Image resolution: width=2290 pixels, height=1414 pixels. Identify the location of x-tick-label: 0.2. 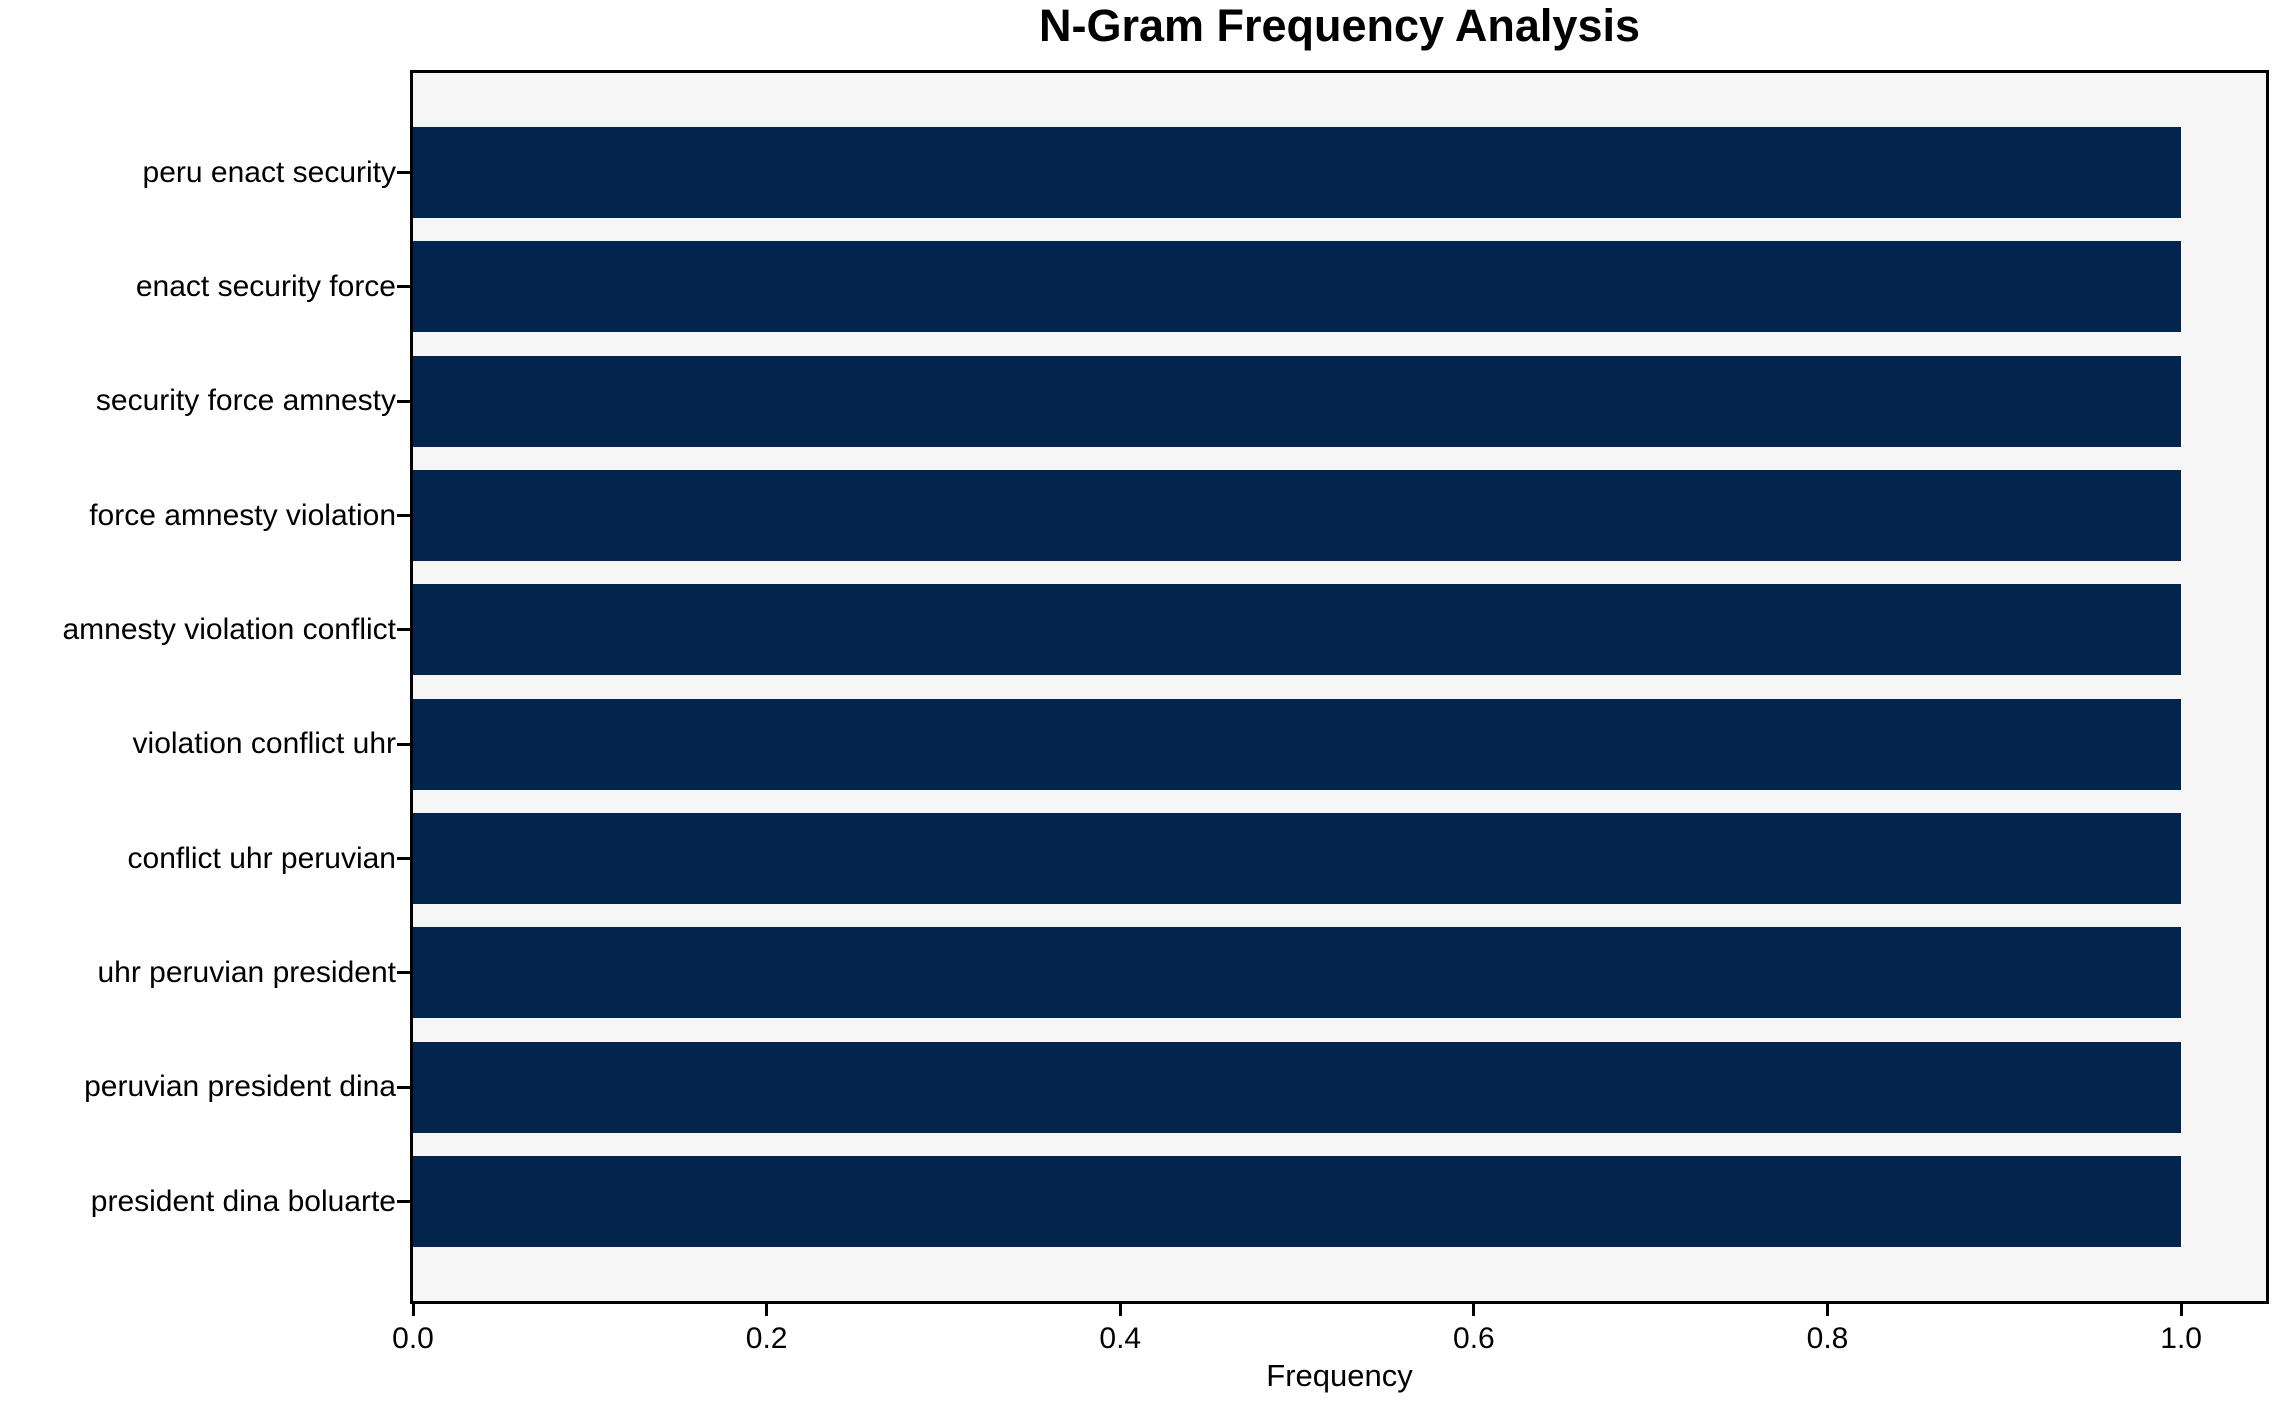
(766, 1338).